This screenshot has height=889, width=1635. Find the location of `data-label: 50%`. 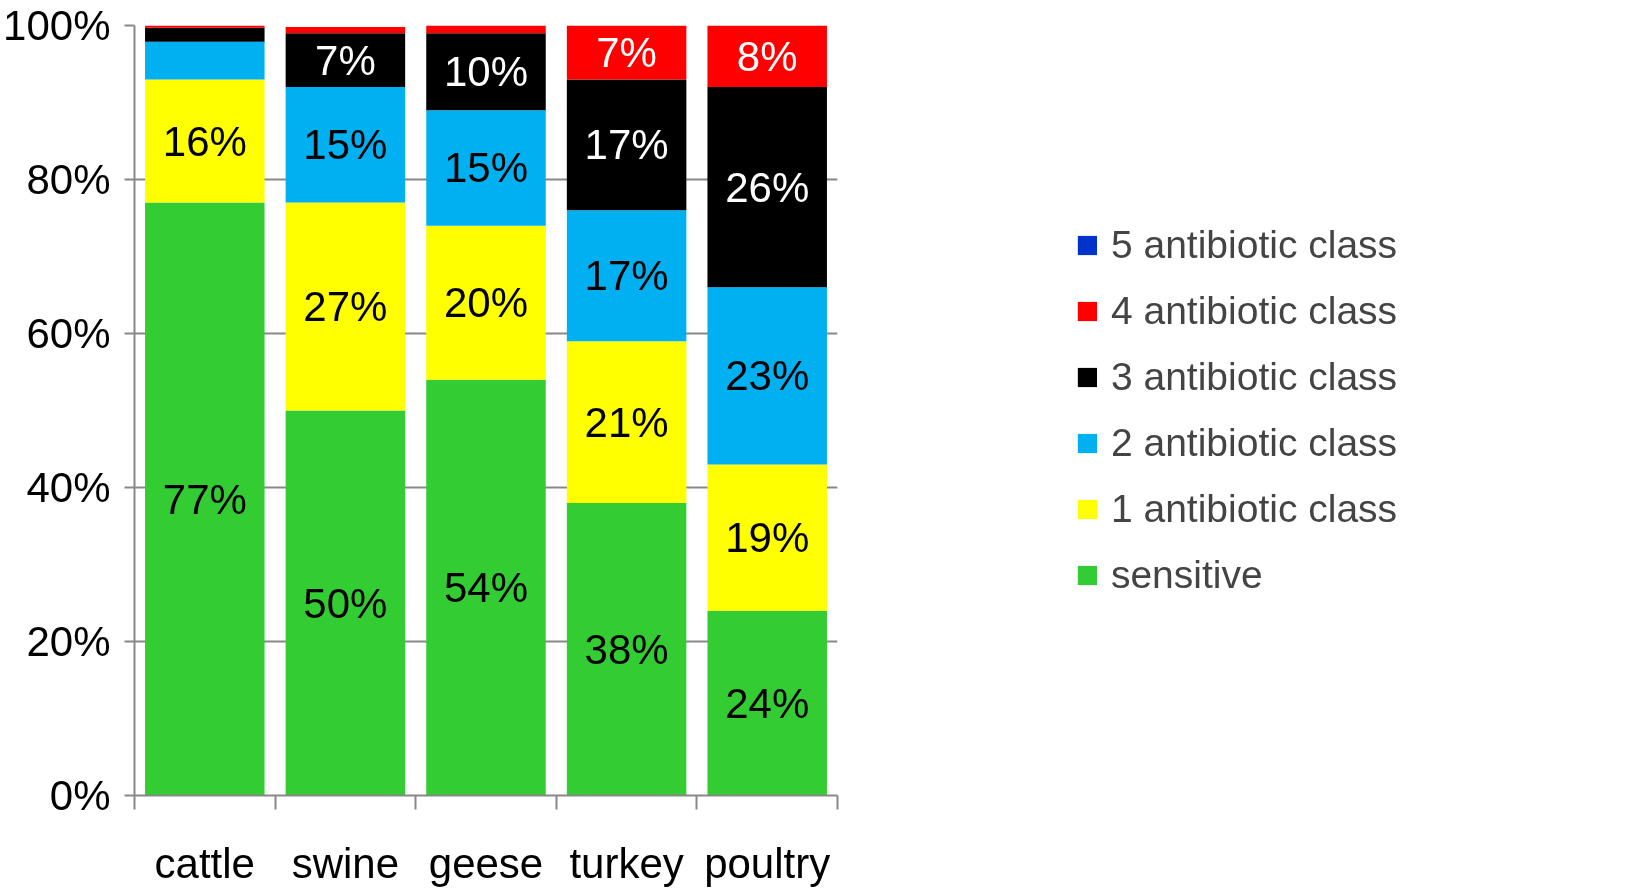

data-label: 50% is located at coordinates (345, 603).